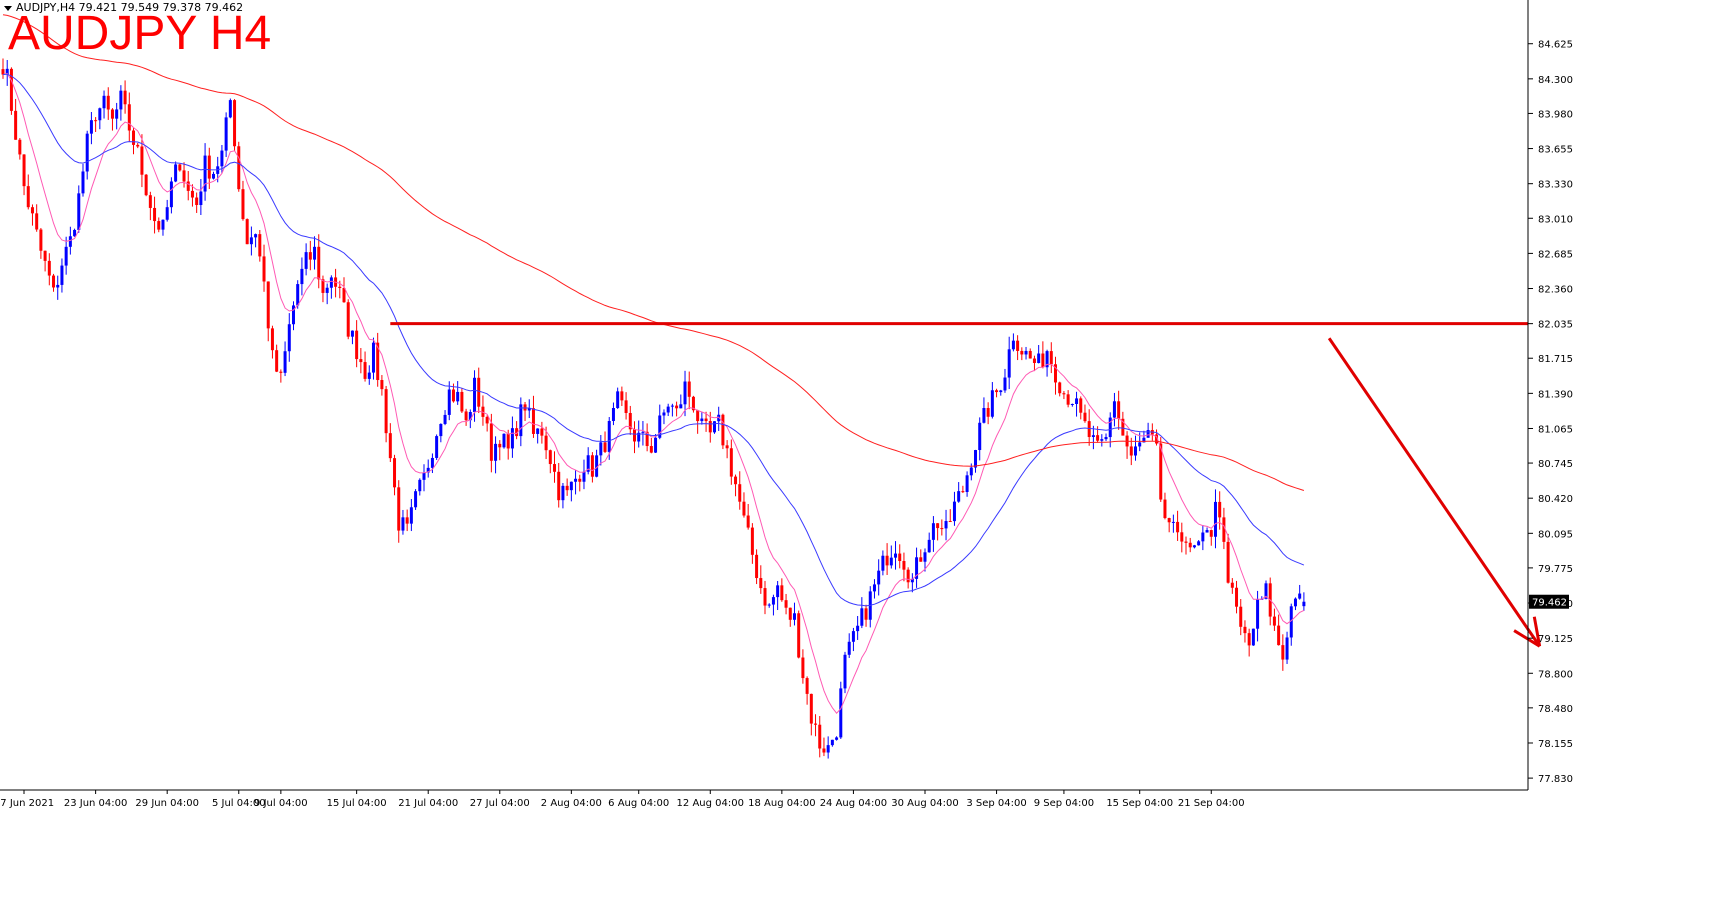 The image size is (1730, 897). Describe the element at coordinates (1064, 803) in the screenshot. I see `x-tick-label: 9 Sep 04:00` at that location.